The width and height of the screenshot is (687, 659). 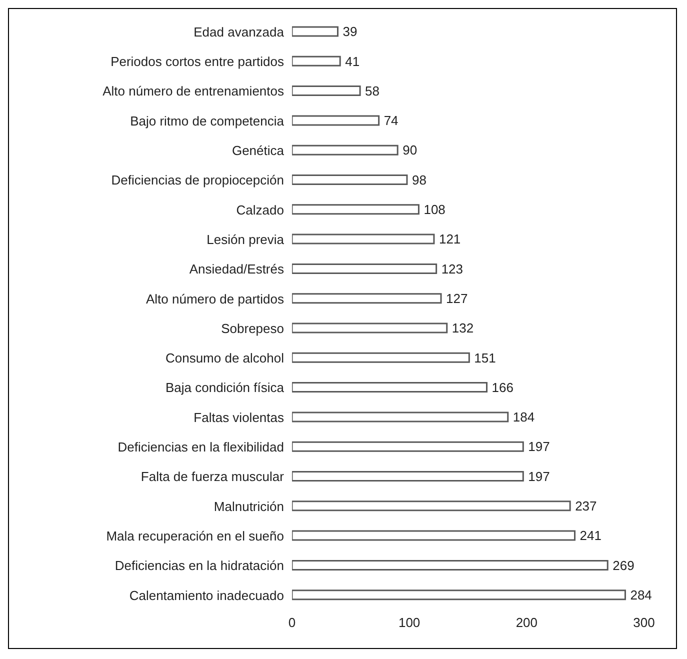 What do you see at coordinates (372, 90) in the screenshot?
I see `data-label: 58` at bounding box center [372, 90].